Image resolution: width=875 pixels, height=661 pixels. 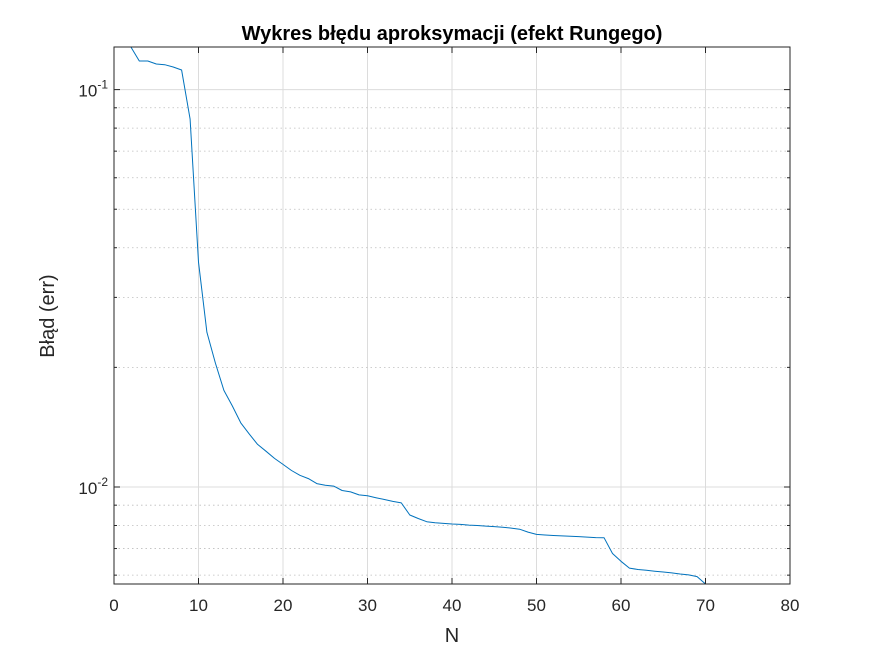 I want to click on x-tick-label: 20, so click(x=283, y=605).